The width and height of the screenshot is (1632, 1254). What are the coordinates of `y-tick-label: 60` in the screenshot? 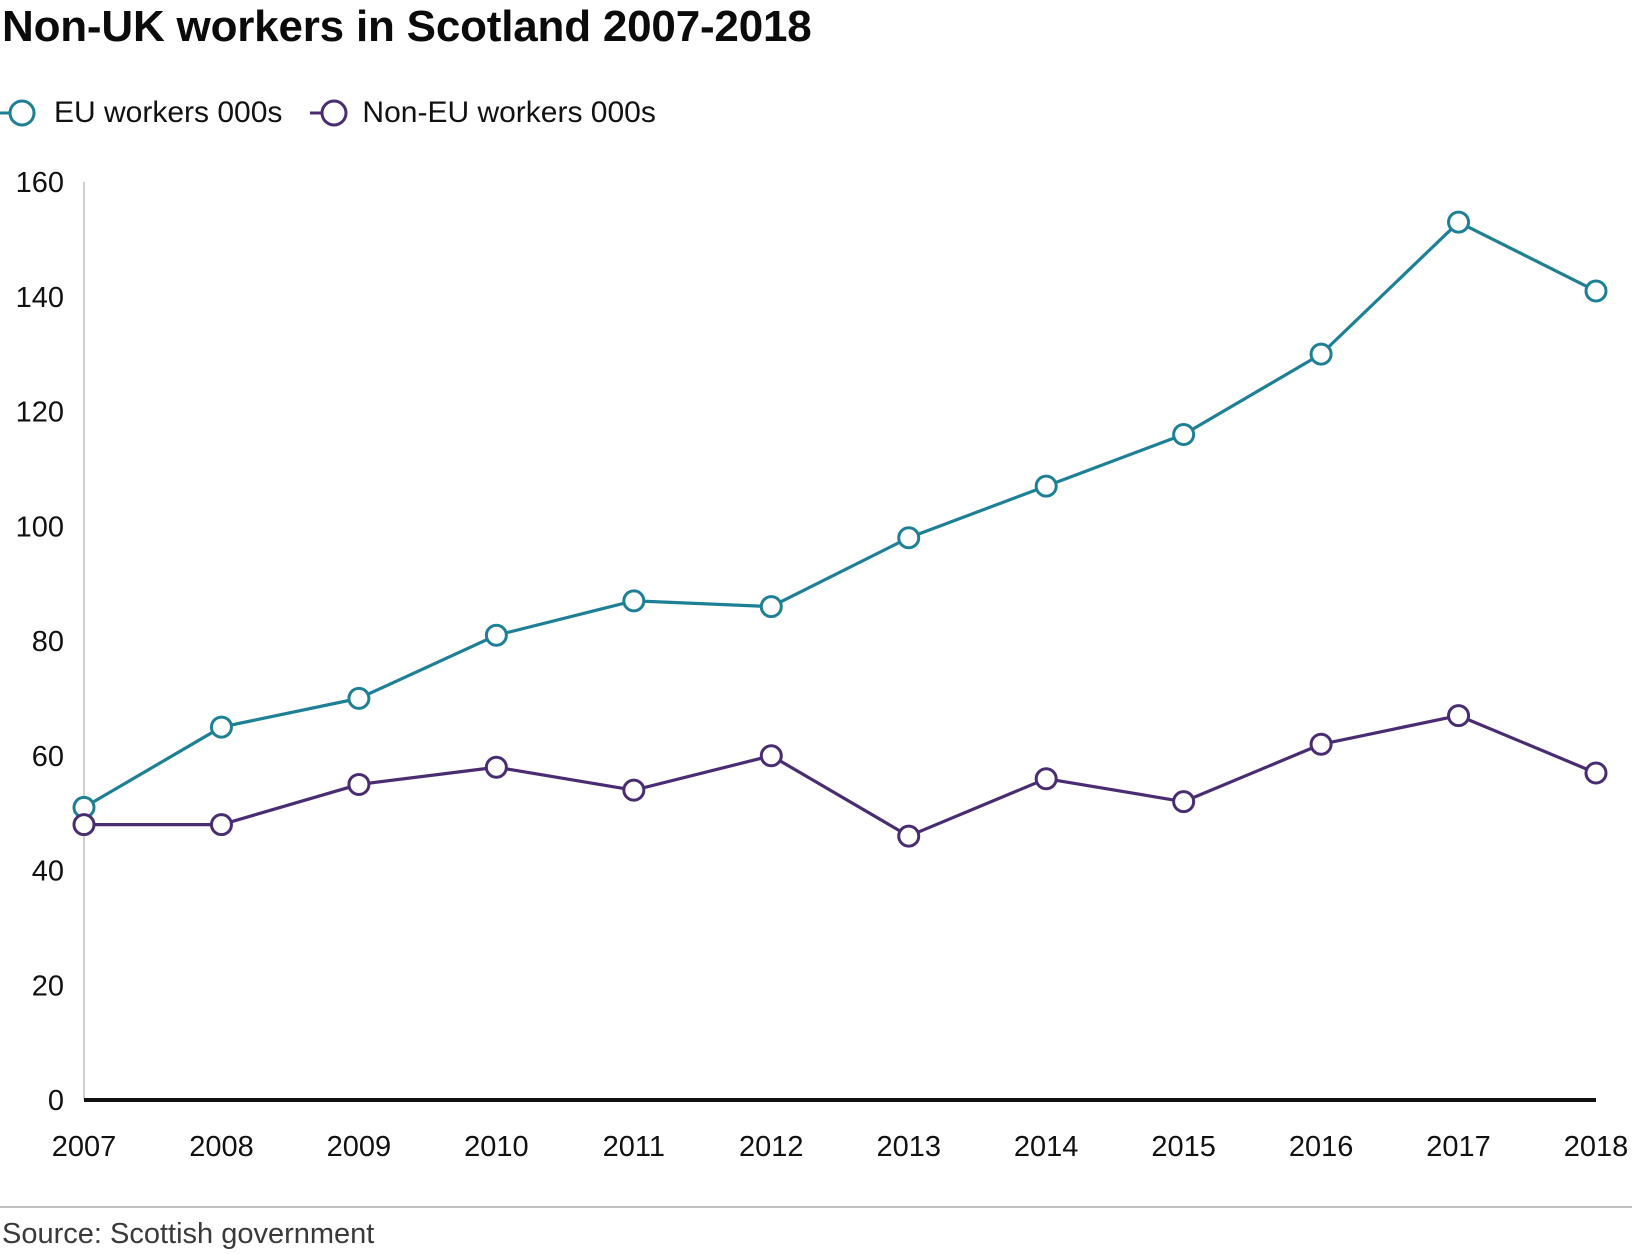 It's located at (48, 757).